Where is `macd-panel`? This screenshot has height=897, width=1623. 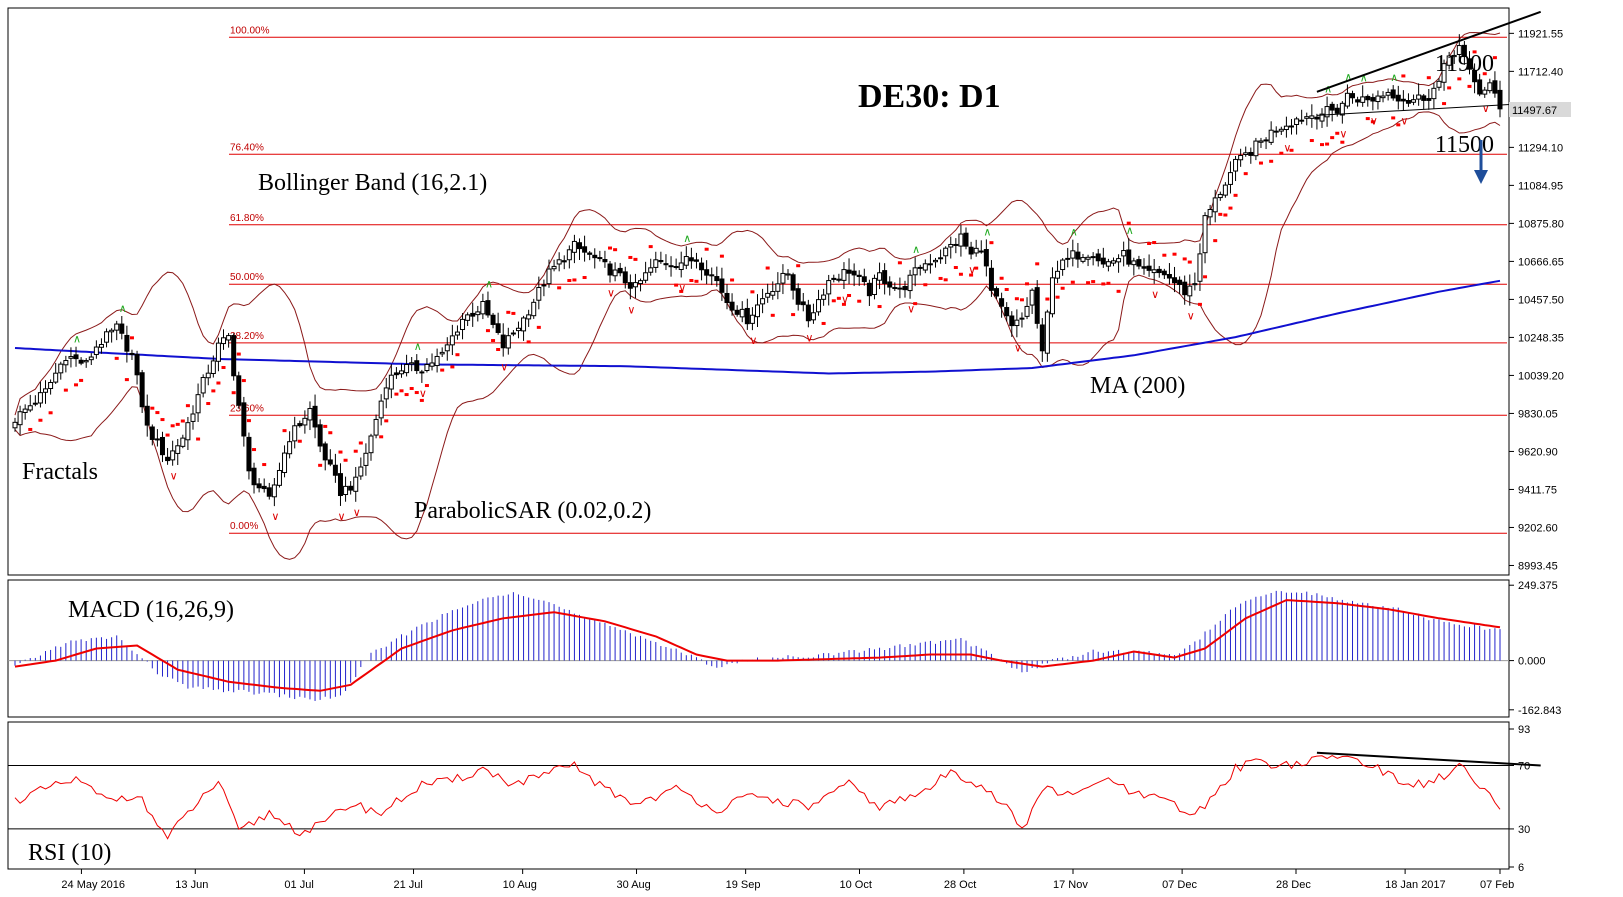 macd-panel is located at coordinates (758, 648).